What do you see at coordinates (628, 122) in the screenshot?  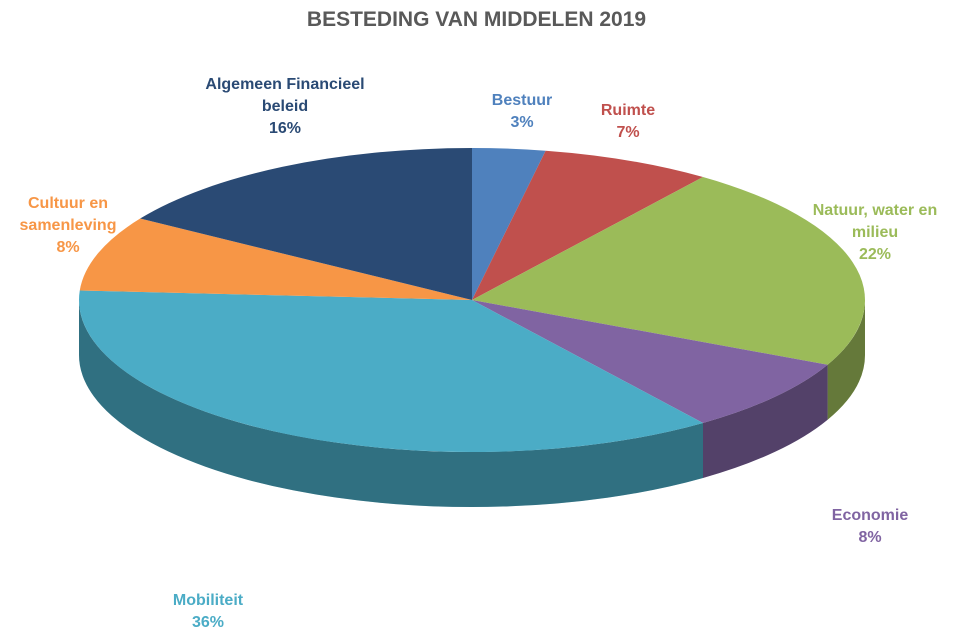 I see `slice-label: Ruimte 7%` at bounding box center [628, 122].